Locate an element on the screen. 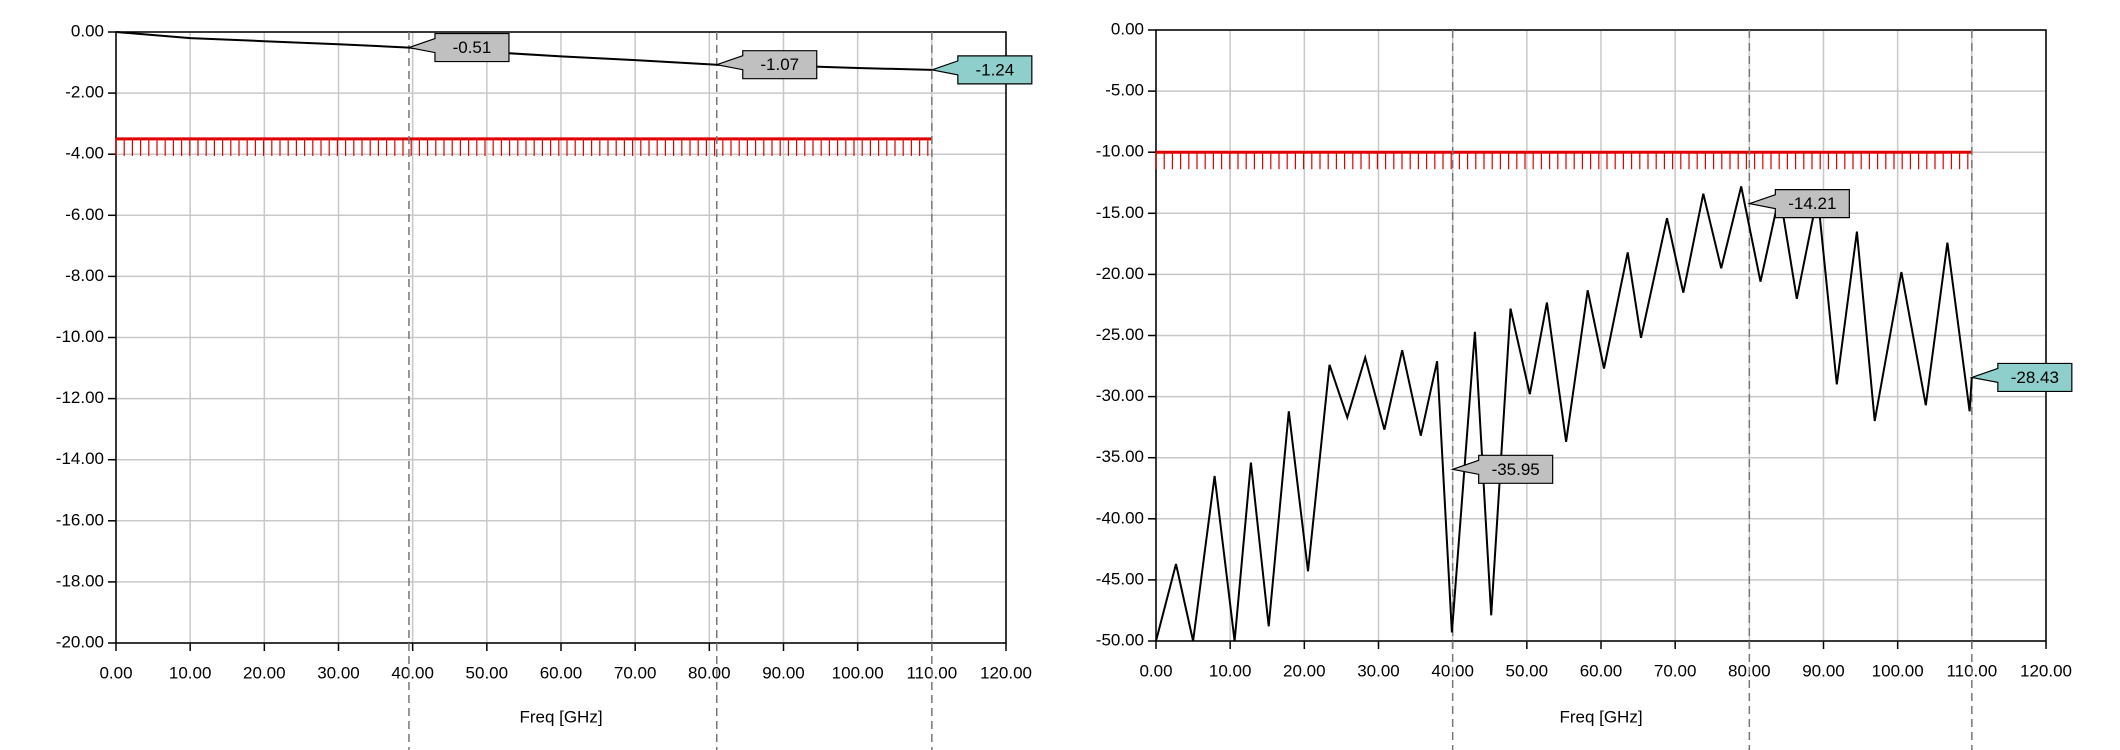 This screenshot has height=750, width=2120. x-tick-label: 40.00 is located at coordinates (412, 672).